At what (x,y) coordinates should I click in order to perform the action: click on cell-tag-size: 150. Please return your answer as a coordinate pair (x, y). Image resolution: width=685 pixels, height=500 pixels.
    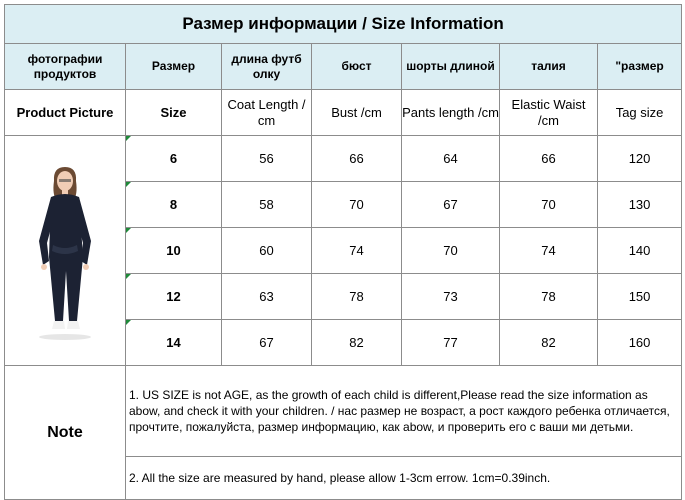
    Looking at the image, I should click on (639, 296).